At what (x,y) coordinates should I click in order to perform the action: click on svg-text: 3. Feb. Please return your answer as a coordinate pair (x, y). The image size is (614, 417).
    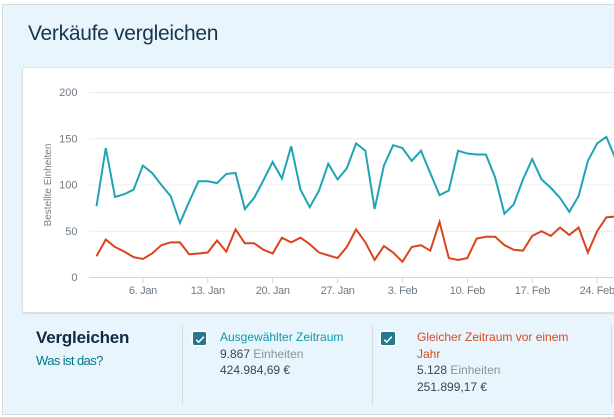
    Looking at the image, I should click on (403, 291).